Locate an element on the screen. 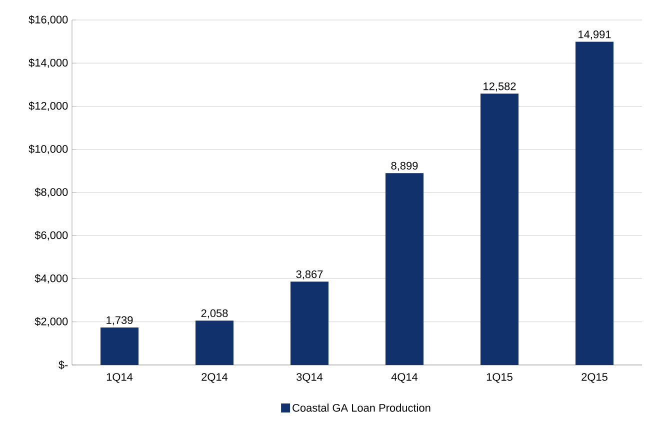 This screenshot has height=448, width=650. y-tick-label: $16,000 is located at coordinates (48, 20).